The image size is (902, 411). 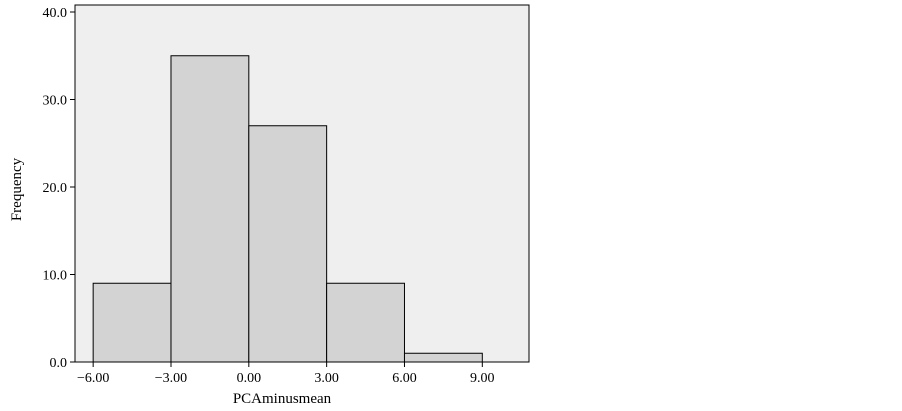 What do you see at coordinates (286, 374) in the screenshot?
I see `x-axis: −6.00 −3.00 0.00 3.00 6.00 9.00` at bounding box center [286, 374].